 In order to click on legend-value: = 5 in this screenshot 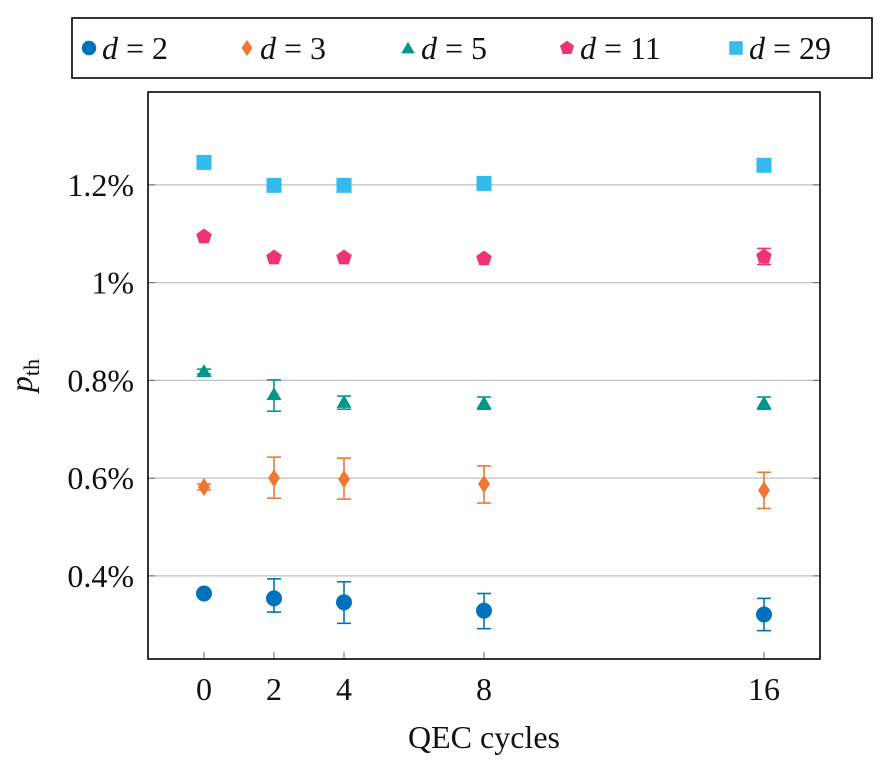, I will do `click(462, 48)`.